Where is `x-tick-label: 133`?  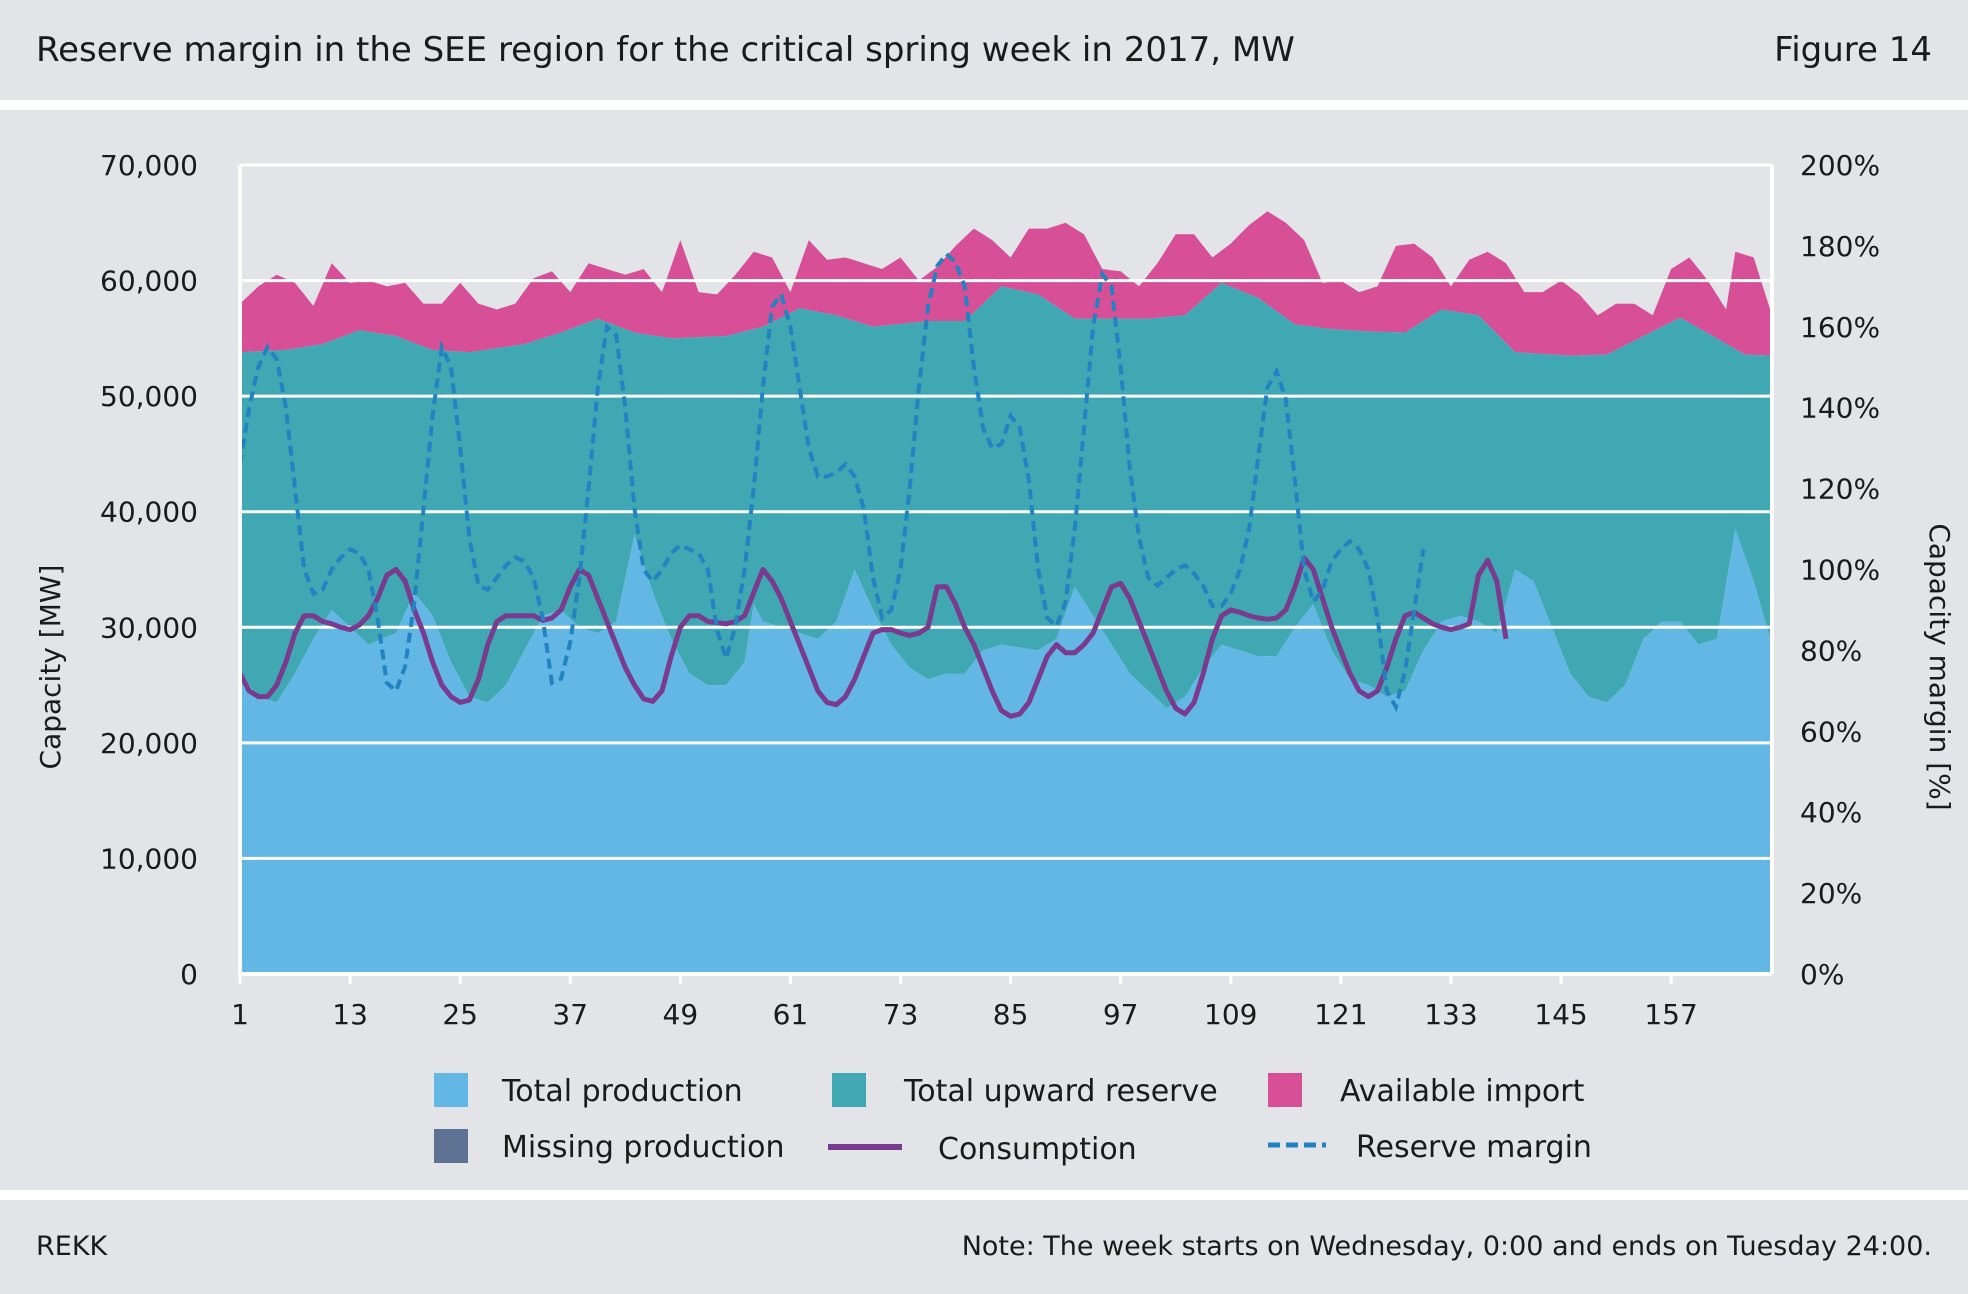
x-tick-label: 133 is located at coordinates (1450, 1014).